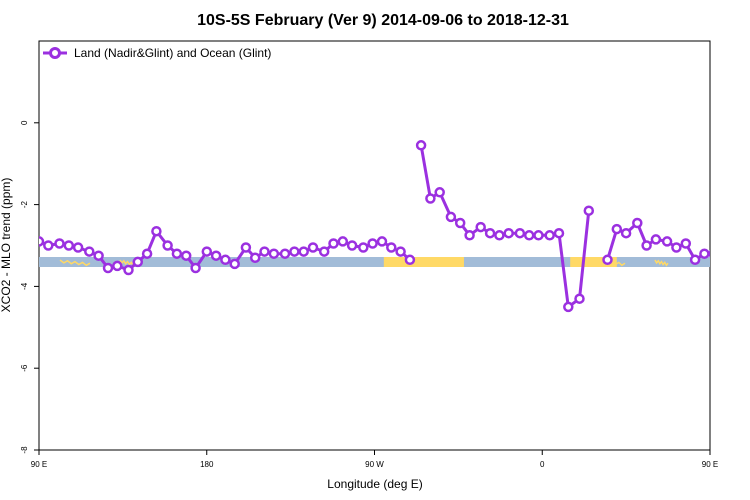 The width and height of the screenshot is (750, 500). I want to click on y-tick-label: 0, so click(24, 122).